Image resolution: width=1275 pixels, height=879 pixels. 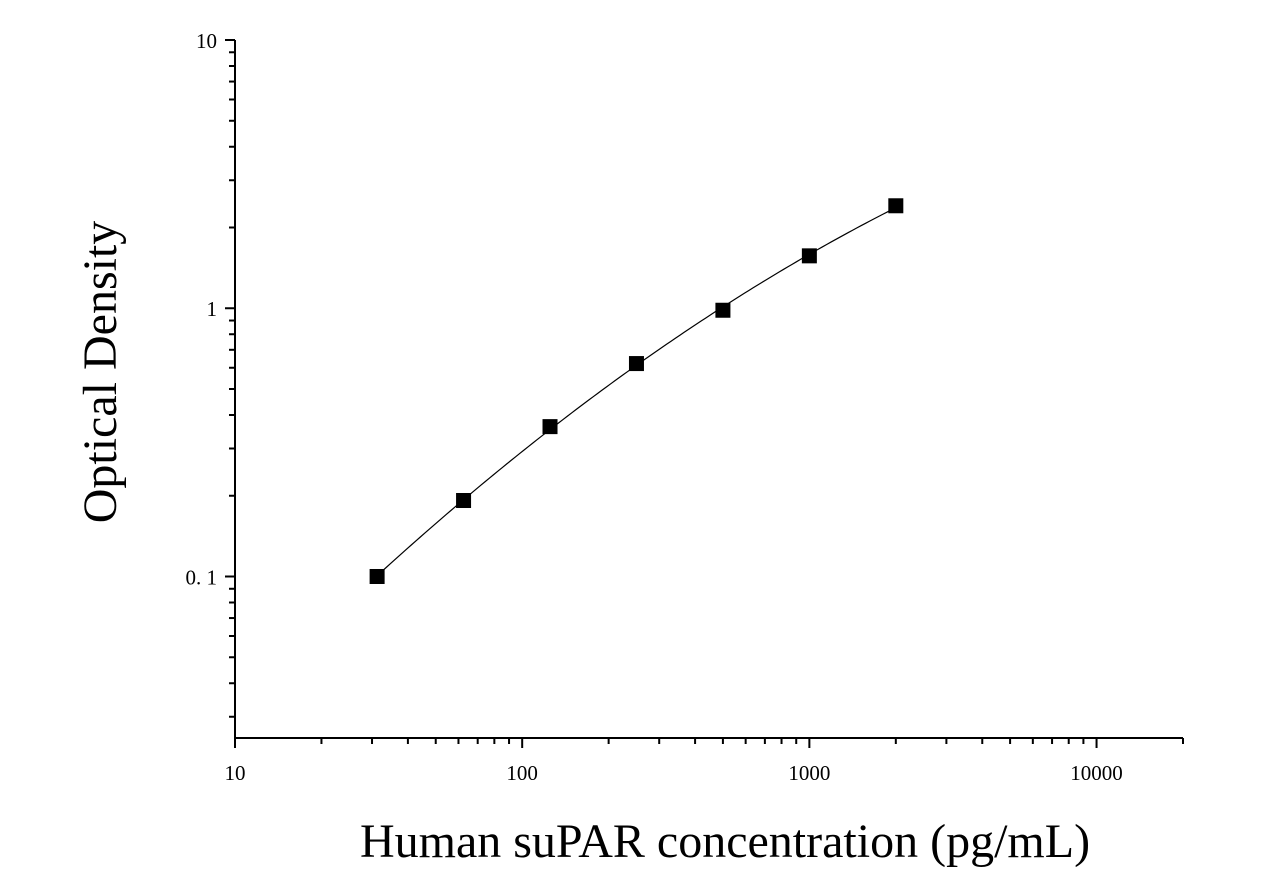 What do you see at coordinates (725, 841) in the screenshot?
I see `x-axis-title: Human suPAR concentration (pg/mL)` at bounding box center [725, 841].